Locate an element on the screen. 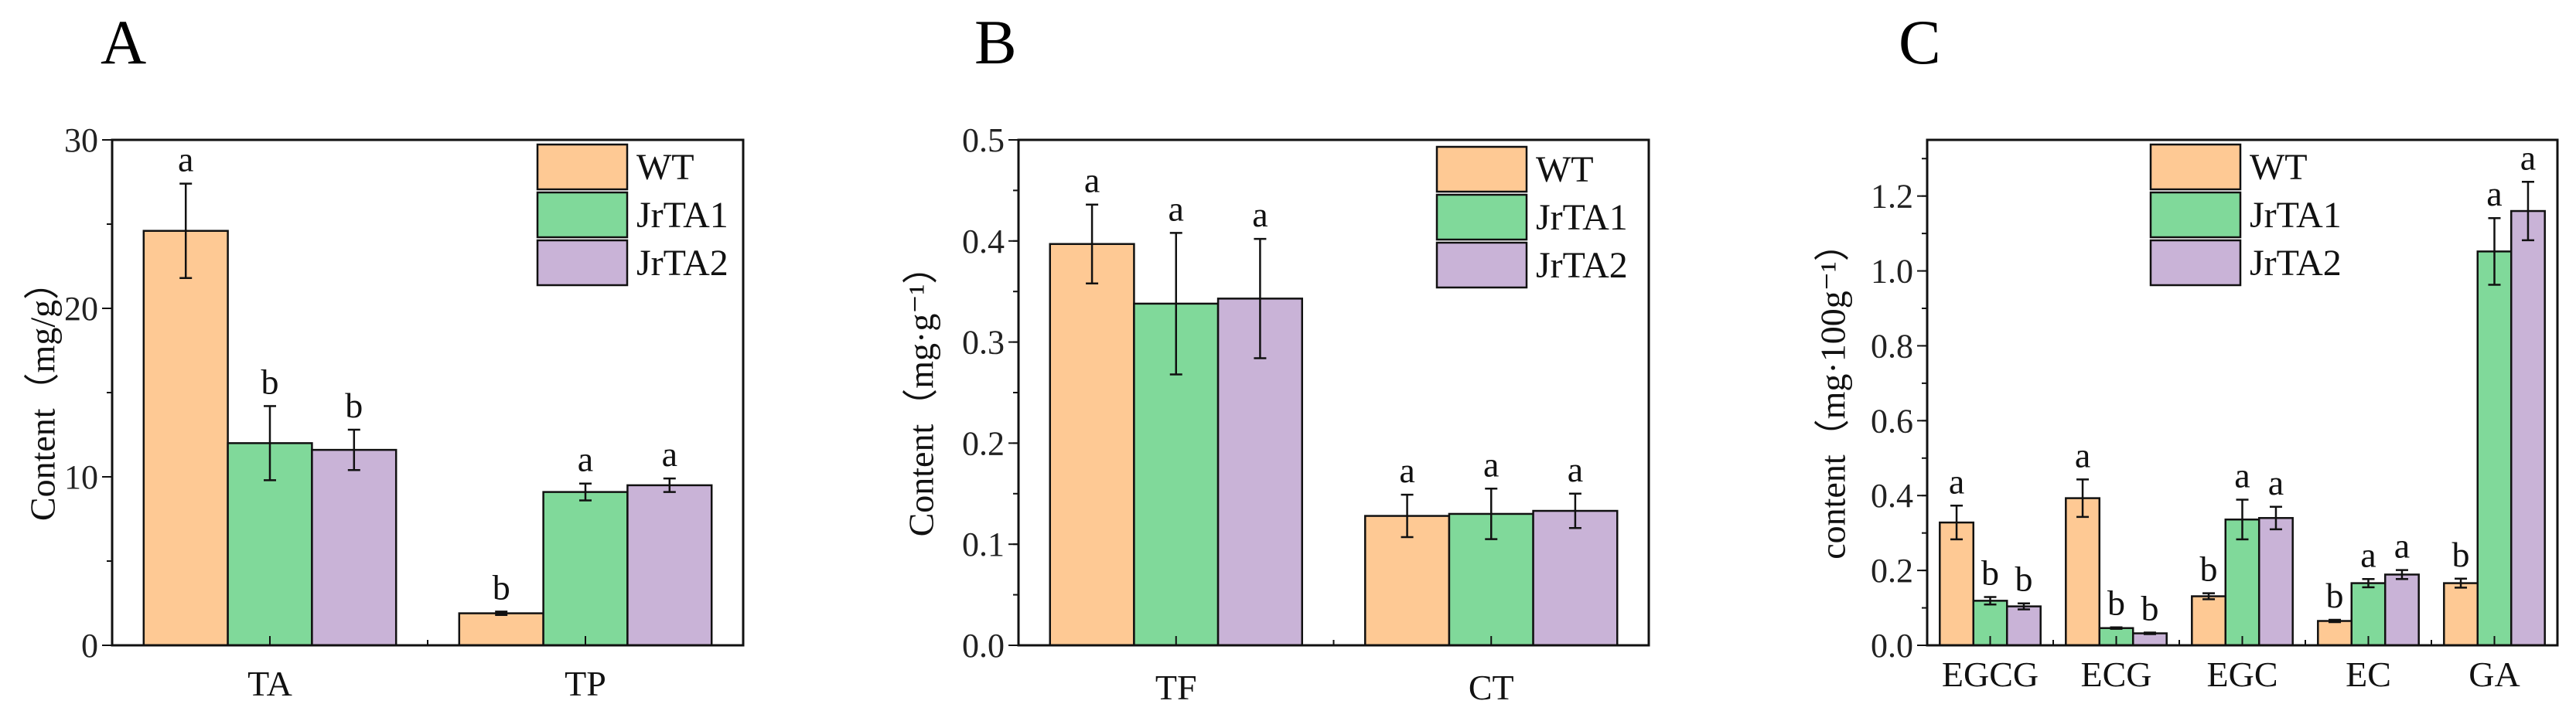  panel-letter: B is located at coordinates (995, 42).